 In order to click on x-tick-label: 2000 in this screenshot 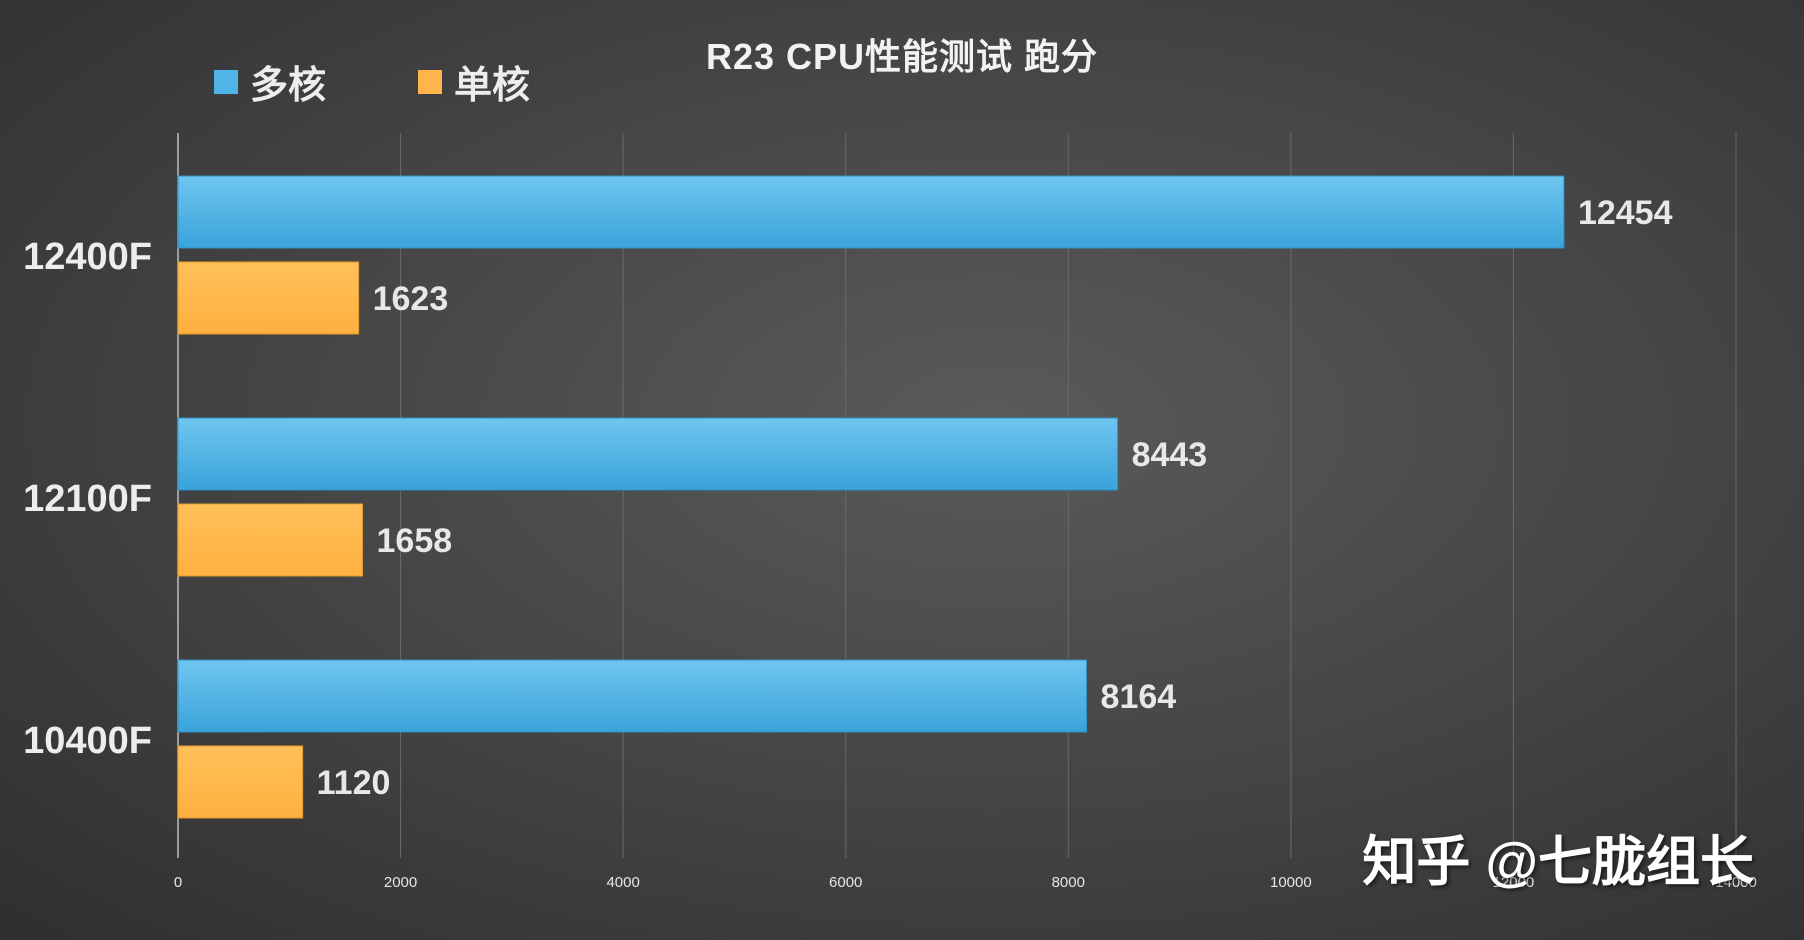, I will do `click(400, 882)`.